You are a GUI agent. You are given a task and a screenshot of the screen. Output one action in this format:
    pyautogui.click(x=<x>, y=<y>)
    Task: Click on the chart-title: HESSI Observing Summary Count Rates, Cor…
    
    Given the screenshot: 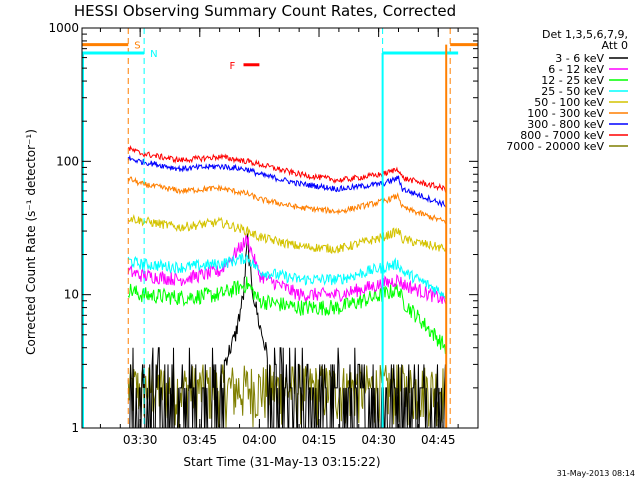 What is the action you would take?
    pyautogui.click(x=265, y=11)
    